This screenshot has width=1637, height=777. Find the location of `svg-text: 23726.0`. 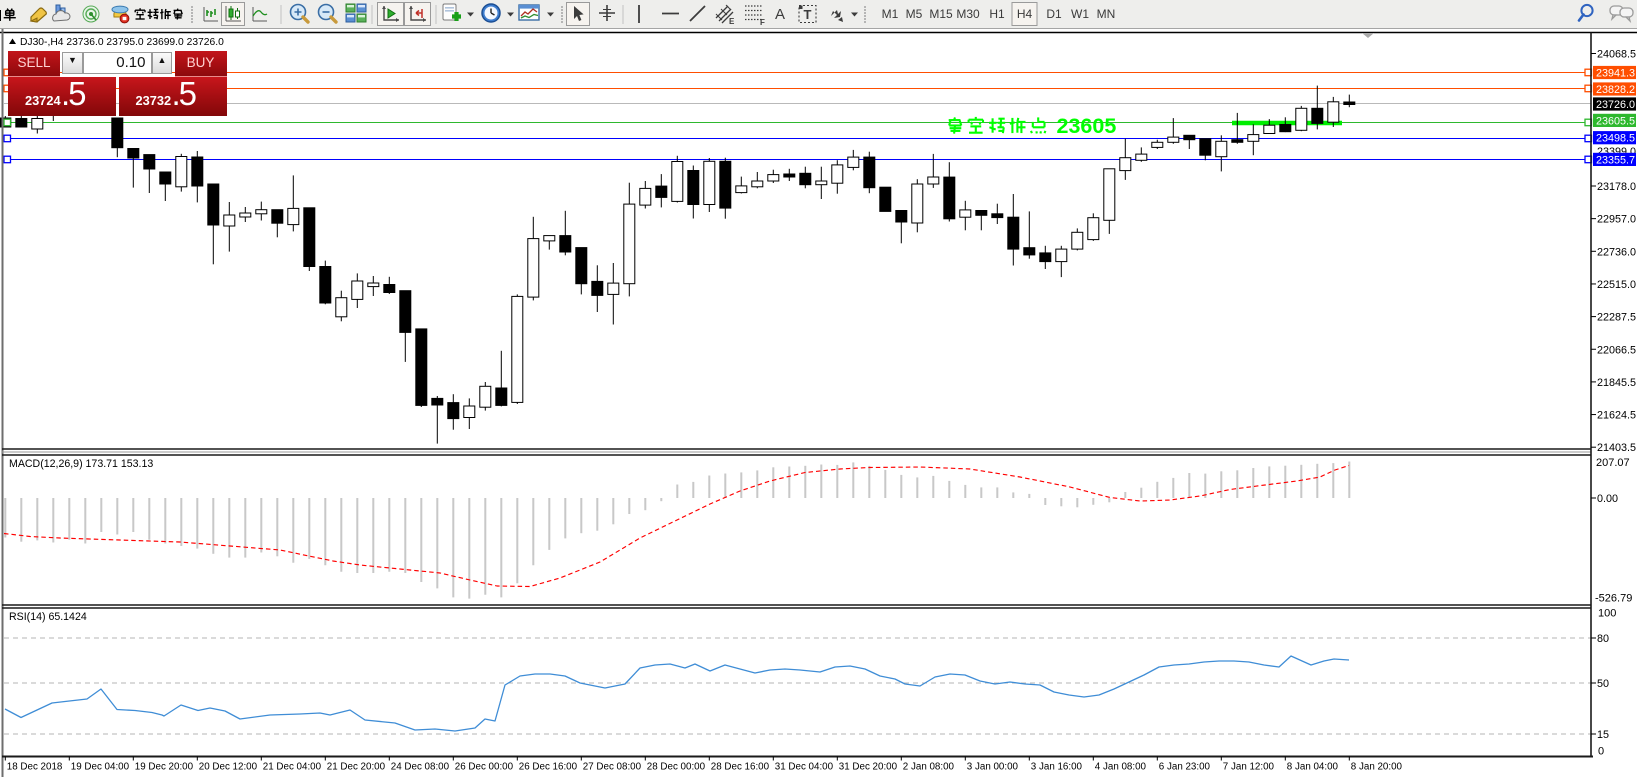

svg-text: 23726.0 is located at coordinates (1615, 105).